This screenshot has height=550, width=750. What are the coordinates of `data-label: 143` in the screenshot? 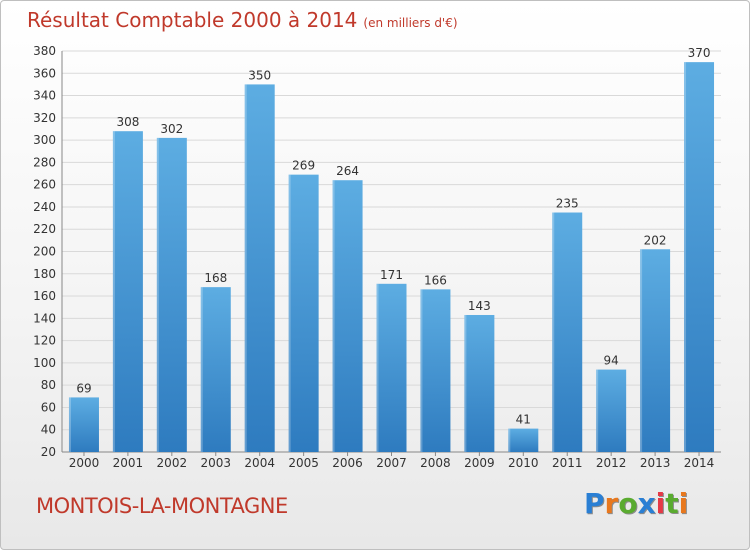 It's located at (479, 306).